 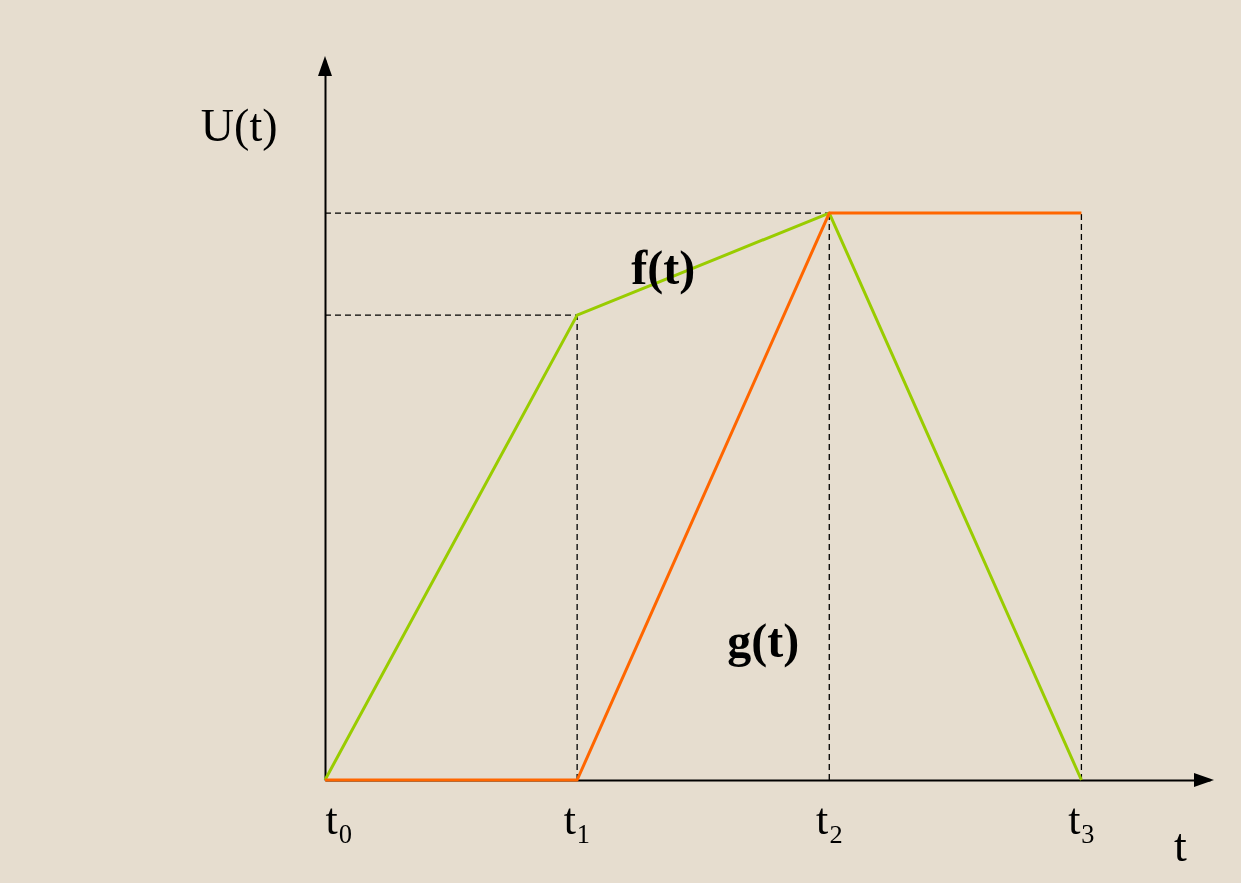 I want to click on series-label: g(t), so click(x=763, y=640).